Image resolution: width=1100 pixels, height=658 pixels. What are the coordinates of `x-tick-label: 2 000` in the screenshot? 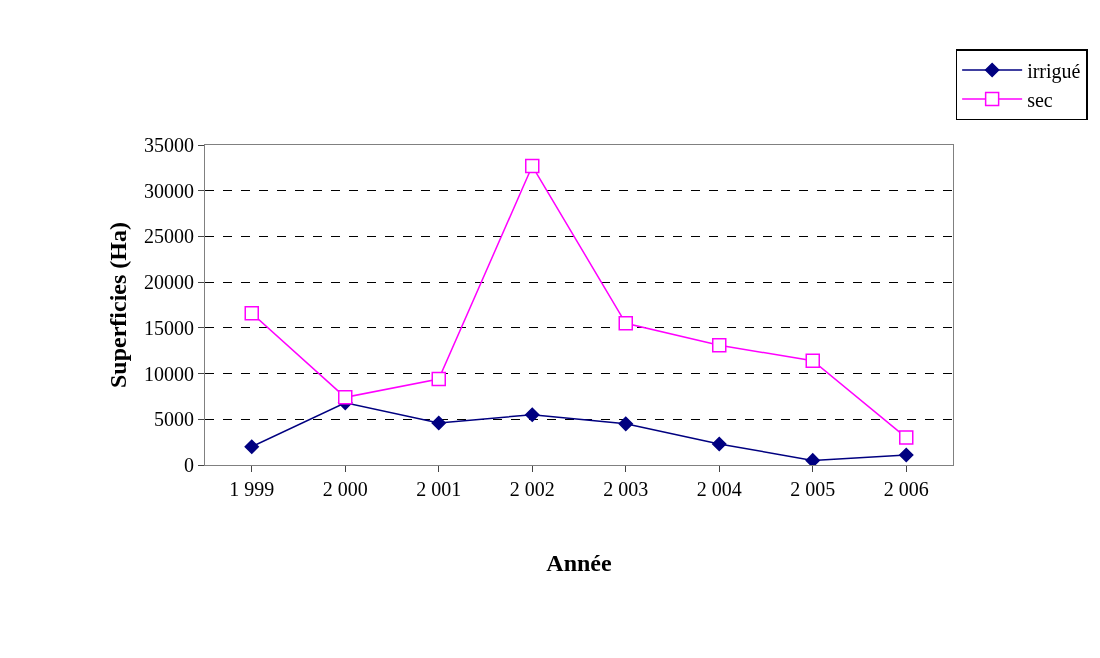 It's located at (345, 489).